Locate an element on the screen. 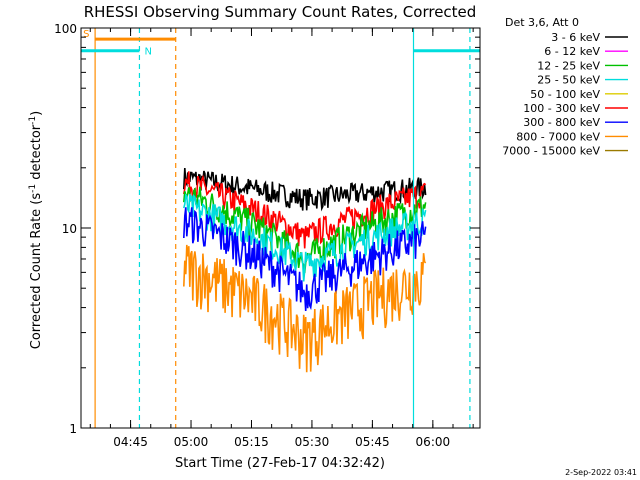 This screenshot has width=640, height=480. legend-label-0: 3 - 6 keV is located at coordinates (575, 37).